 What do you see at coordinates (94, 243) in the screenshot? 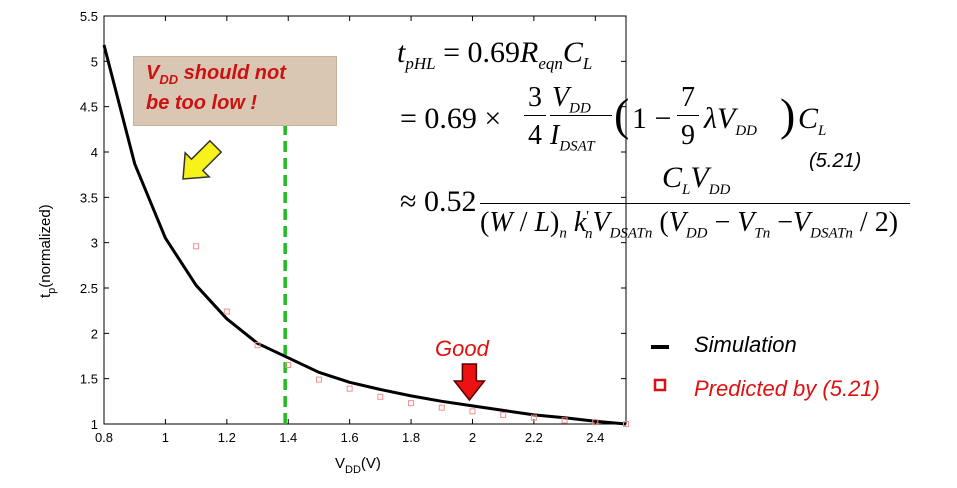
I see `y-tick-label: 3` at bounding box center [94, 243].